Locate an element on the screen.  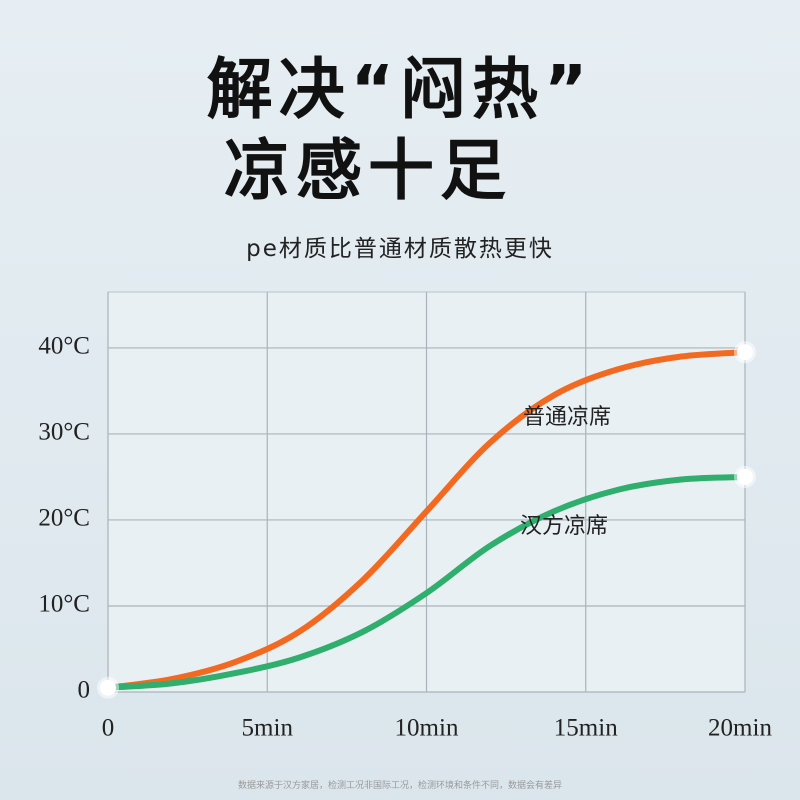
x-tick-label: 0 is located at coordinates (108, 728).